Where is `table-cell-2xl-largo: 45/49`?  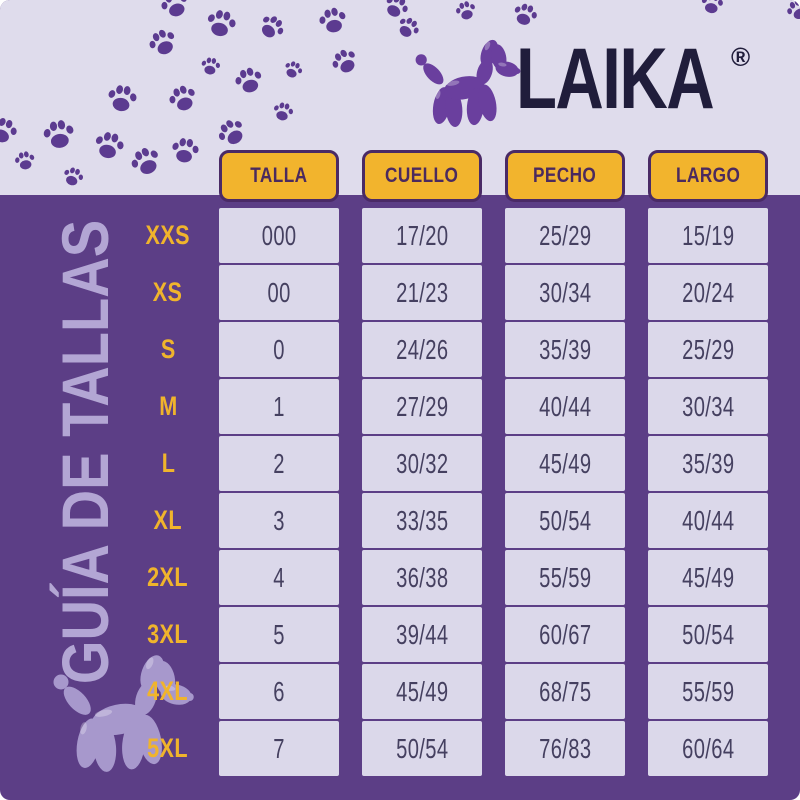
table-cell-2xl-largo: 45/49 is located at coordinates (708, 577).